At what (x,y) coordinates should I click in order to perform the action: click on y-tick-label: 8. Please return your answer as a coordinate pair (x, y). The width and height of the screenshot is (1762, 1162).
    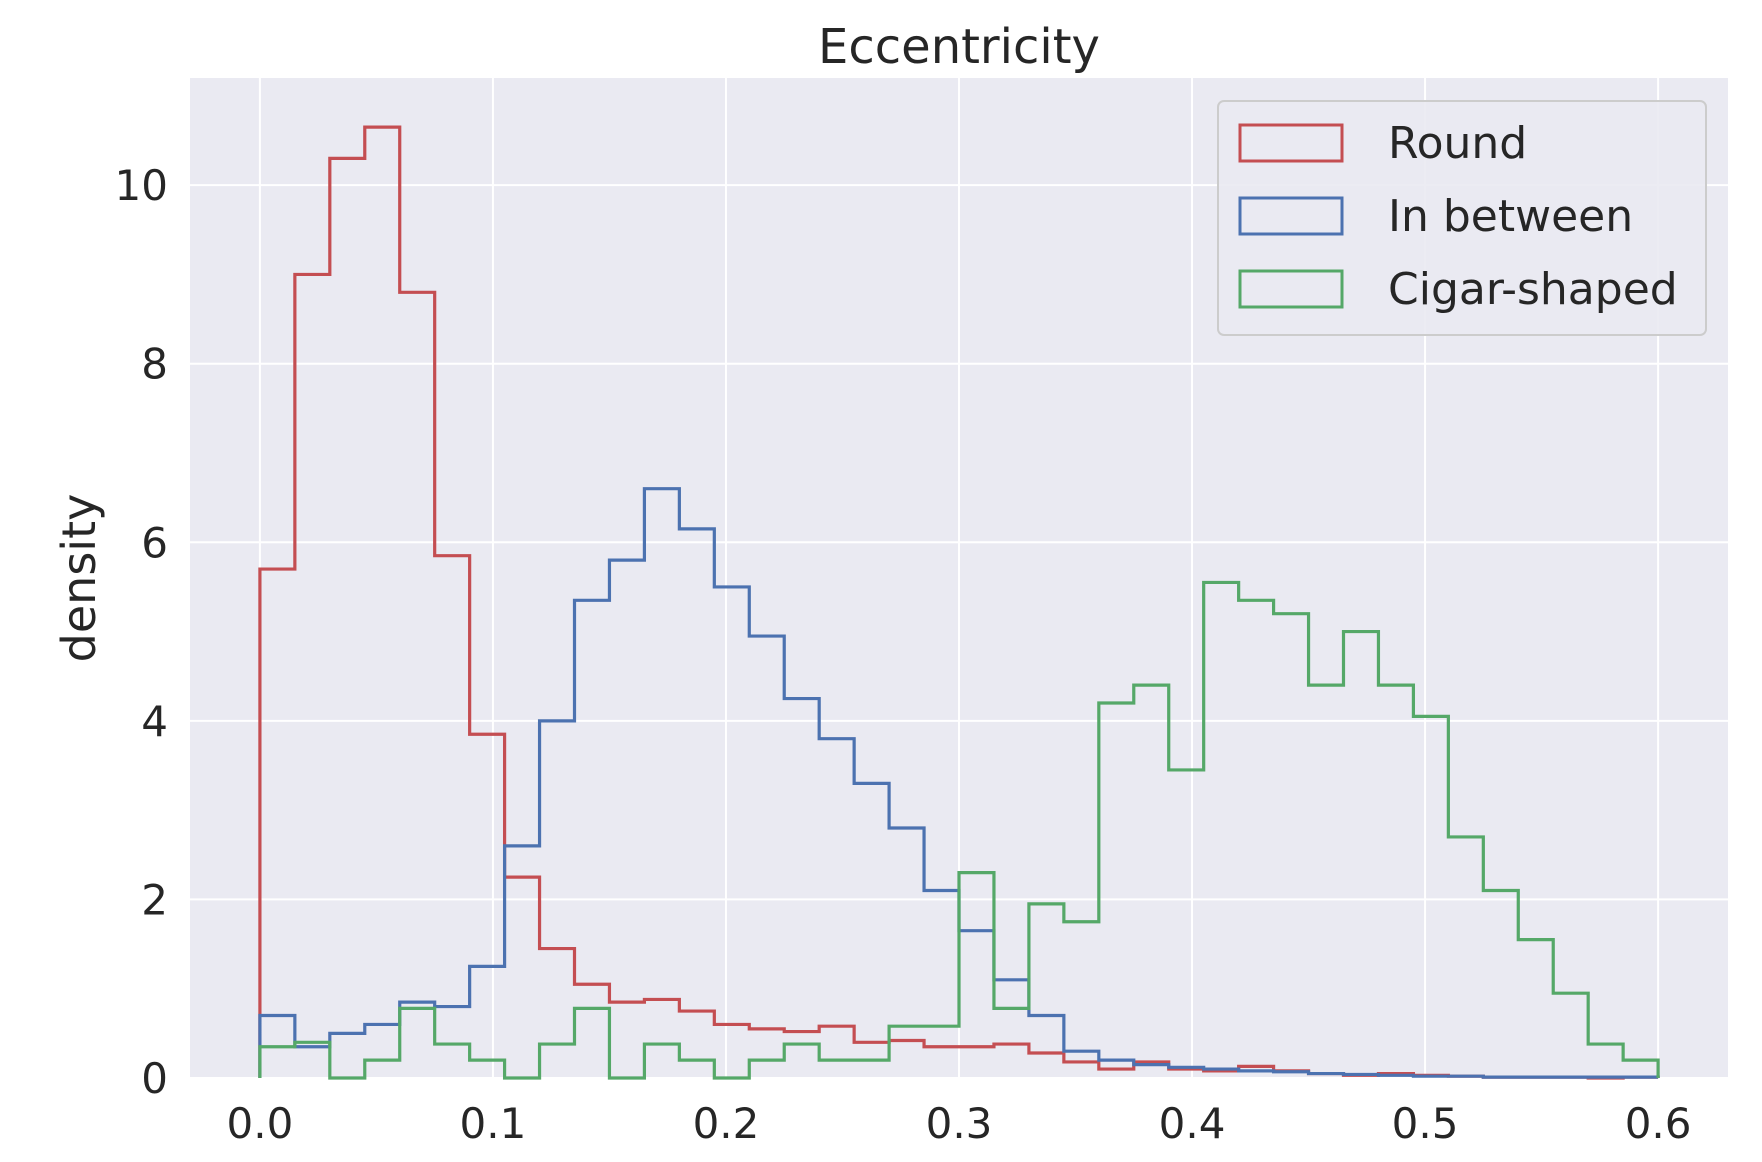
    Looking at the image, I should click on (154, 364).